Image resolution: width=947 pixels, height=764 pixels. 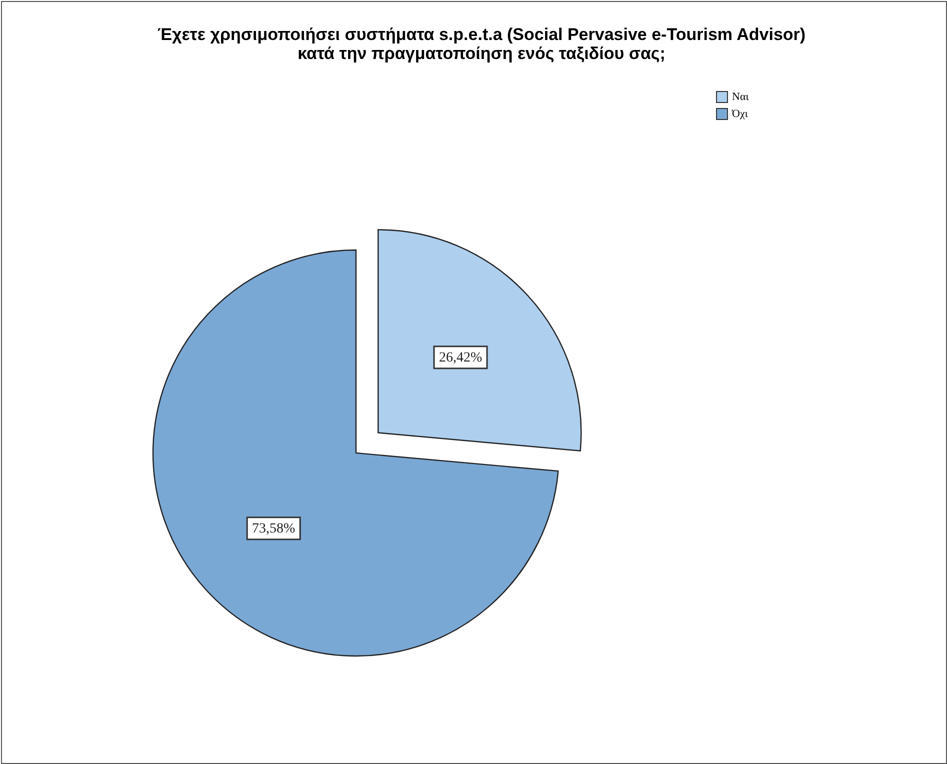 I want to click on data-label: 73,58%, so click(x=274, y=528).